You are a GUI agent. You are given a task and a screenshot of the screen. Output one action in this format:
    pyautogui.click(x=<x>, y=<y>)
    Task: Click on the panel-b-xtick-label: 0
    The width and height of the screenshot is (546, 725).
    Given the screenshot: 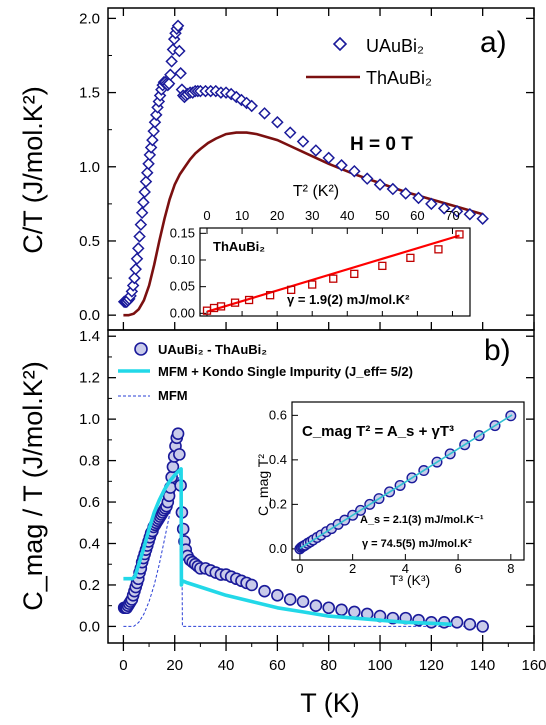 What is the action you would take?
    pyautogui.click(x=123, y=665)
    